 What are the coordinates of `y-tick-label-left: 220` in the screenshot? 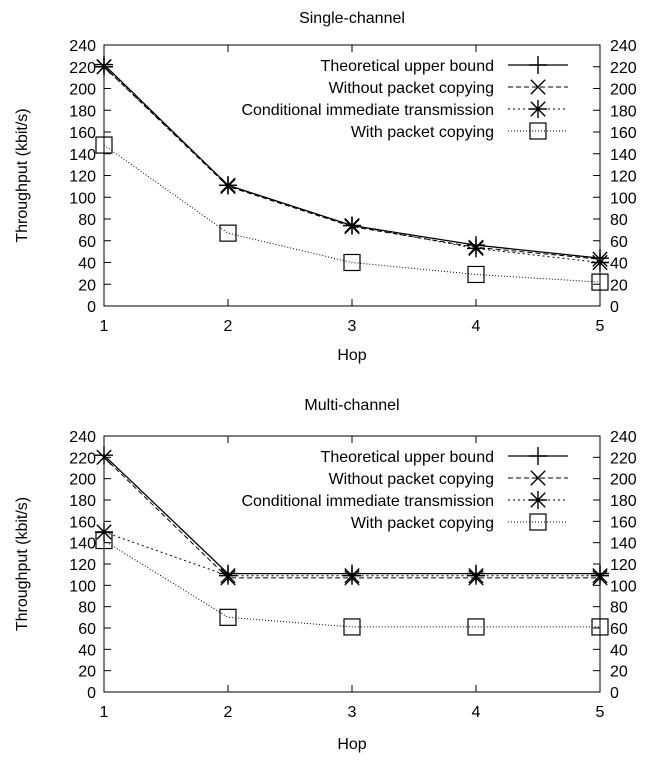 It's located at (82, 458).